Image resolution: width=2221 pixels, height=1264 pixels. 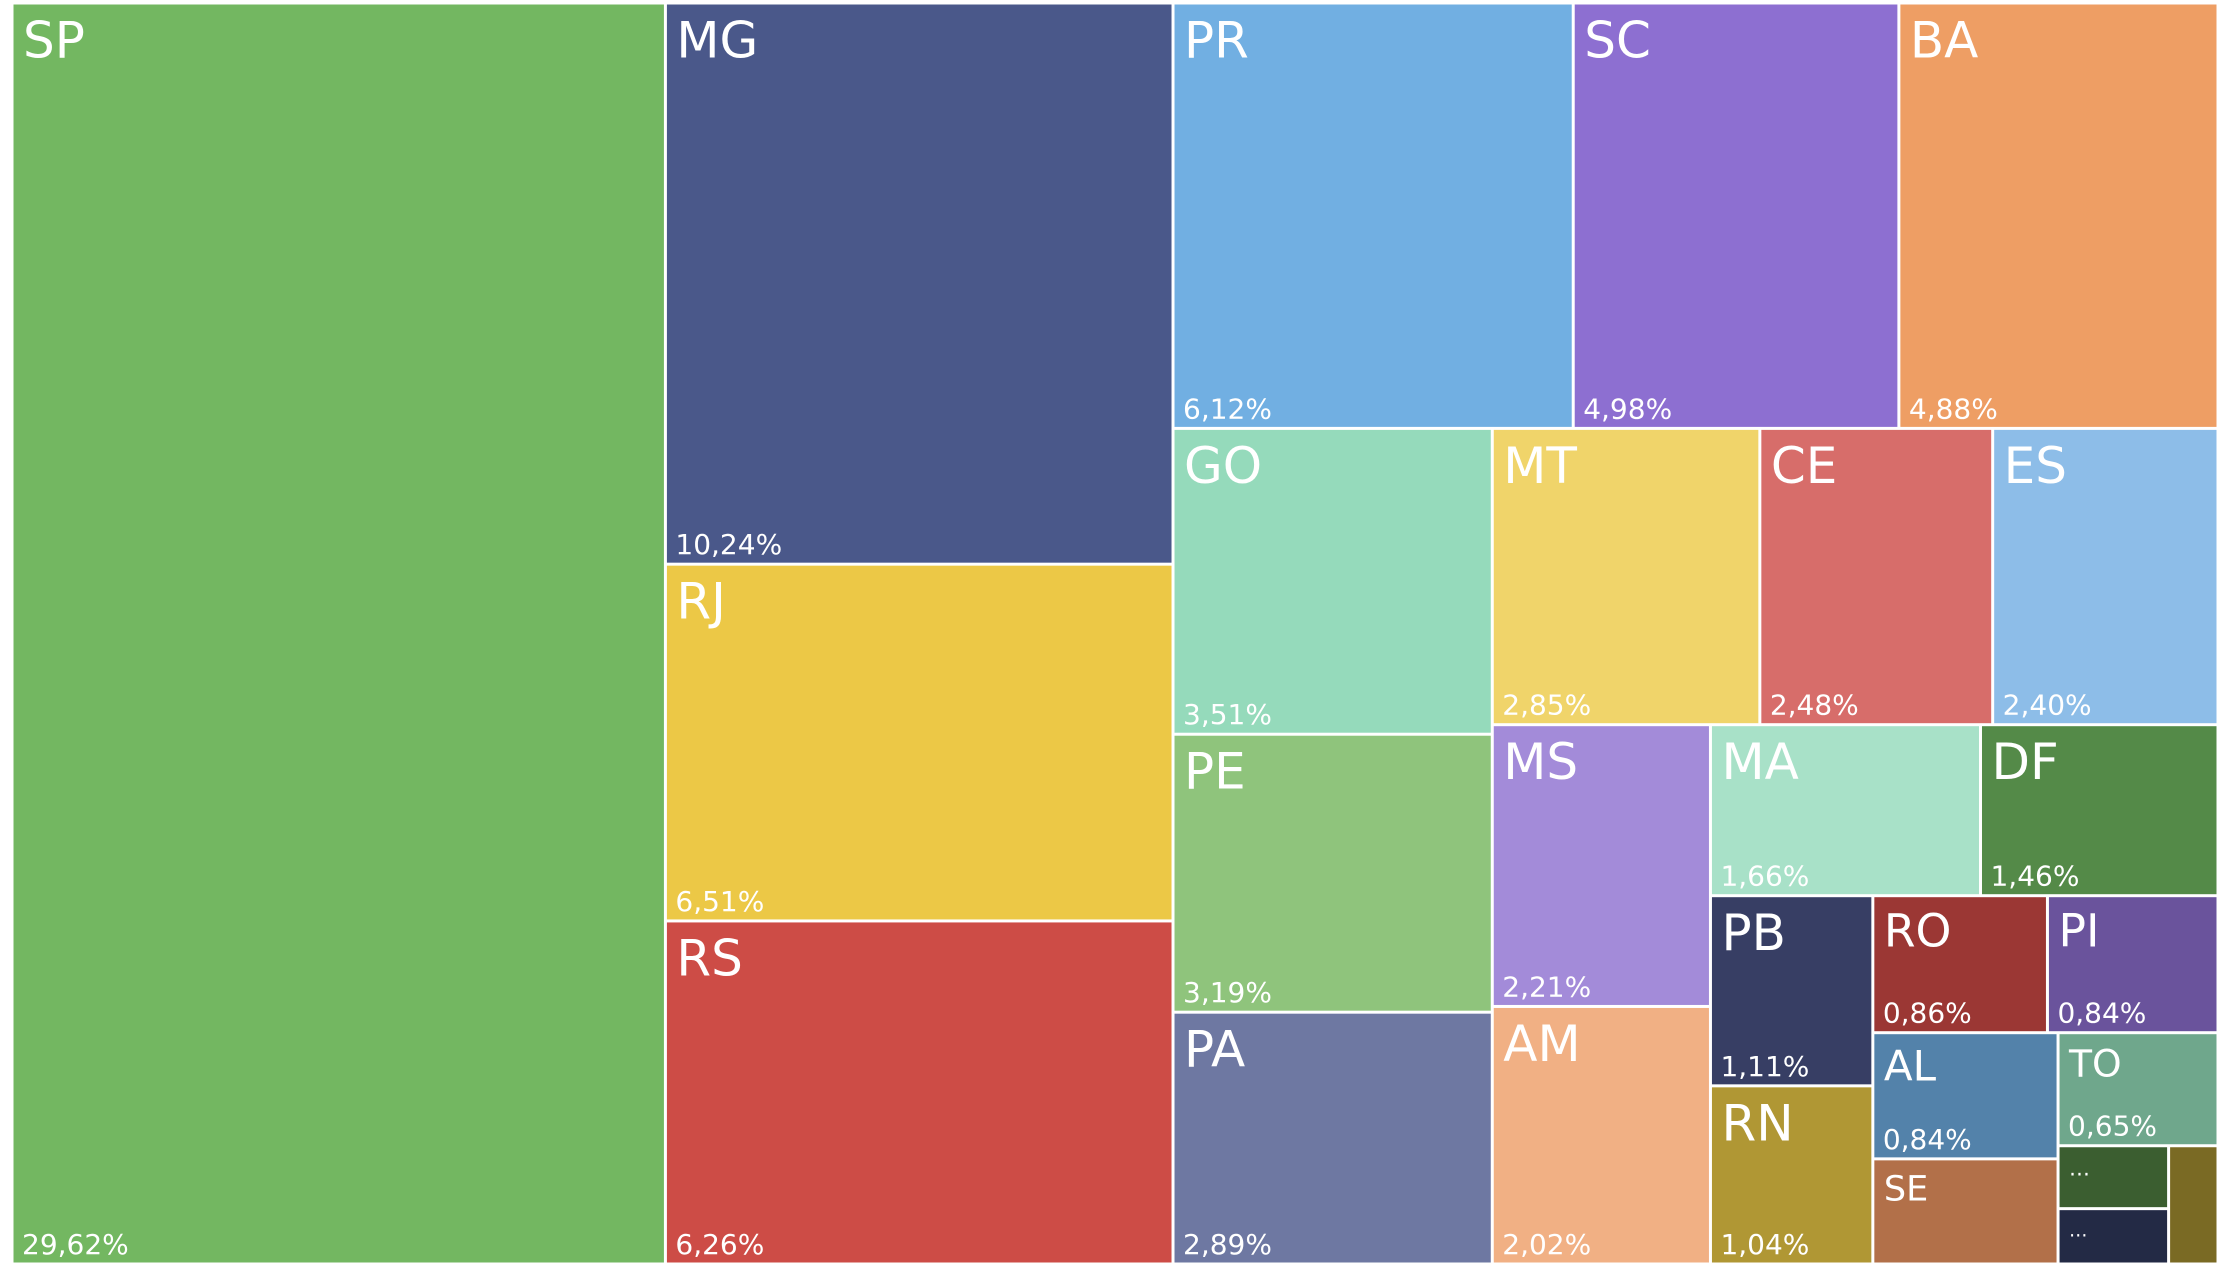 What do you see at coordinates (1764, 1066) in the screenshot?
I see `value-label: 1,11%` at bounding box center [1764, 1066].